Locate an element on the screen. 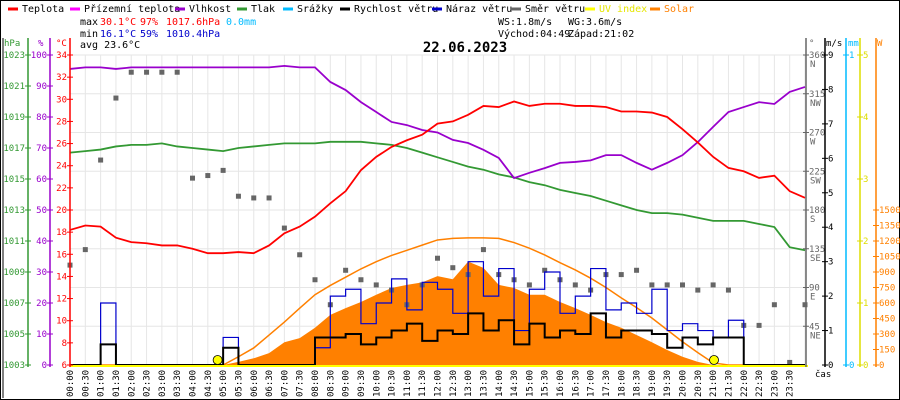  humidity-tick-label: 60 is located at coordinates (41, 180).